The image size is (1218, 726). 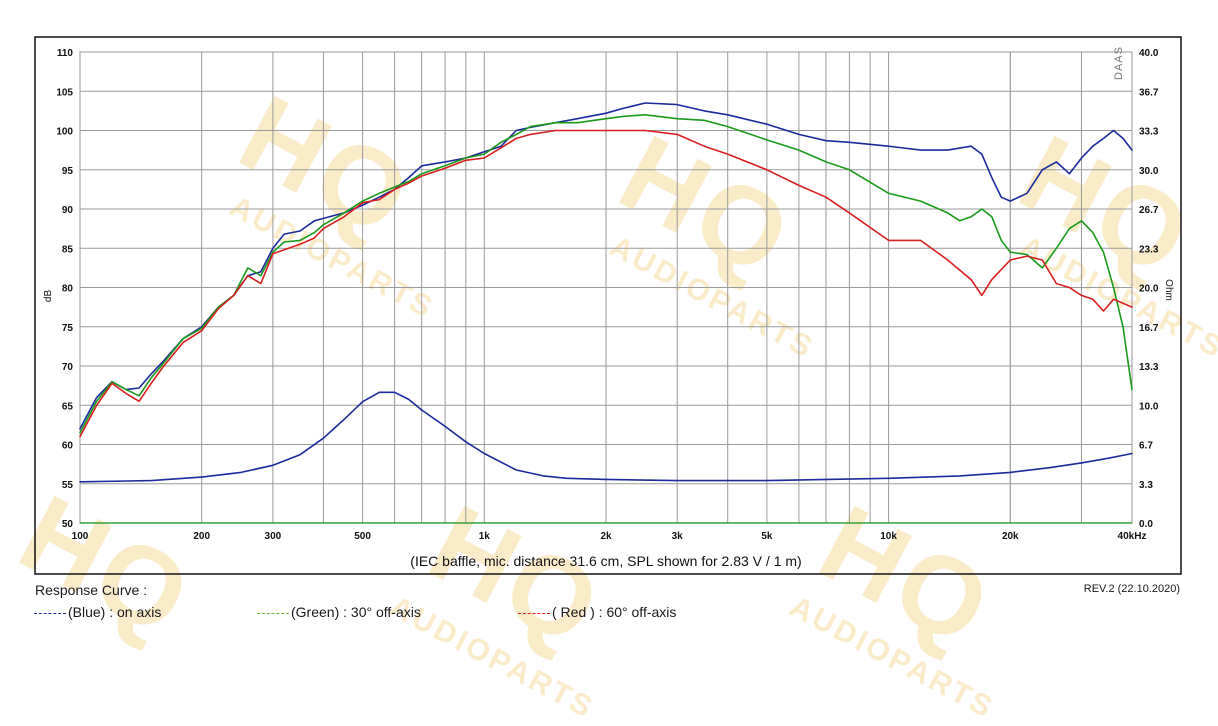 I want to click on y2-tick-label: 0.0, so click(x=1146, y=524).